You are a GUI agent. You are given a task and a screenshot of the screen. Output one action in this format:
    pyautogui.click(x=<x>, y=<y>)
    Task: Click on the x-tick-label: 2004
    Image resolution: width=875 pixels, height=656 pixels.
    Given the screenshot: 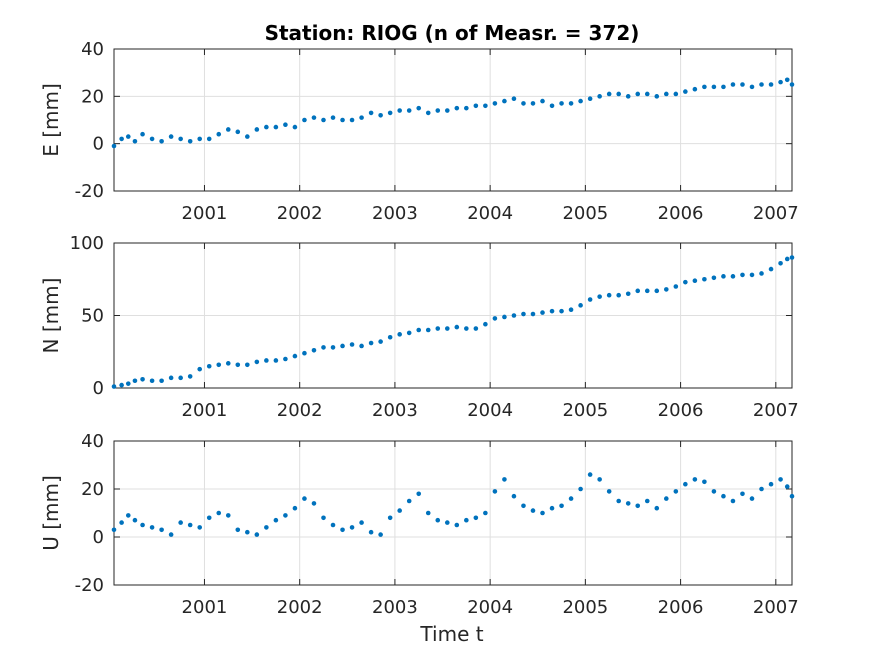 What is the action you would take?
    pyautogui.click(x=490, y=607)
    